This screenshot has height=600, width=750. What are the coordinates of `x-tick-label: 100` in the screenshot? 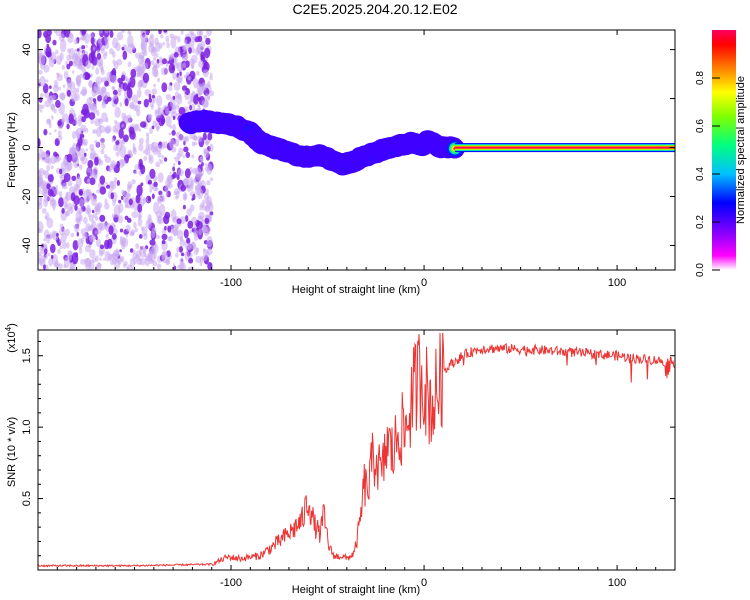 It's located at (617, 283).